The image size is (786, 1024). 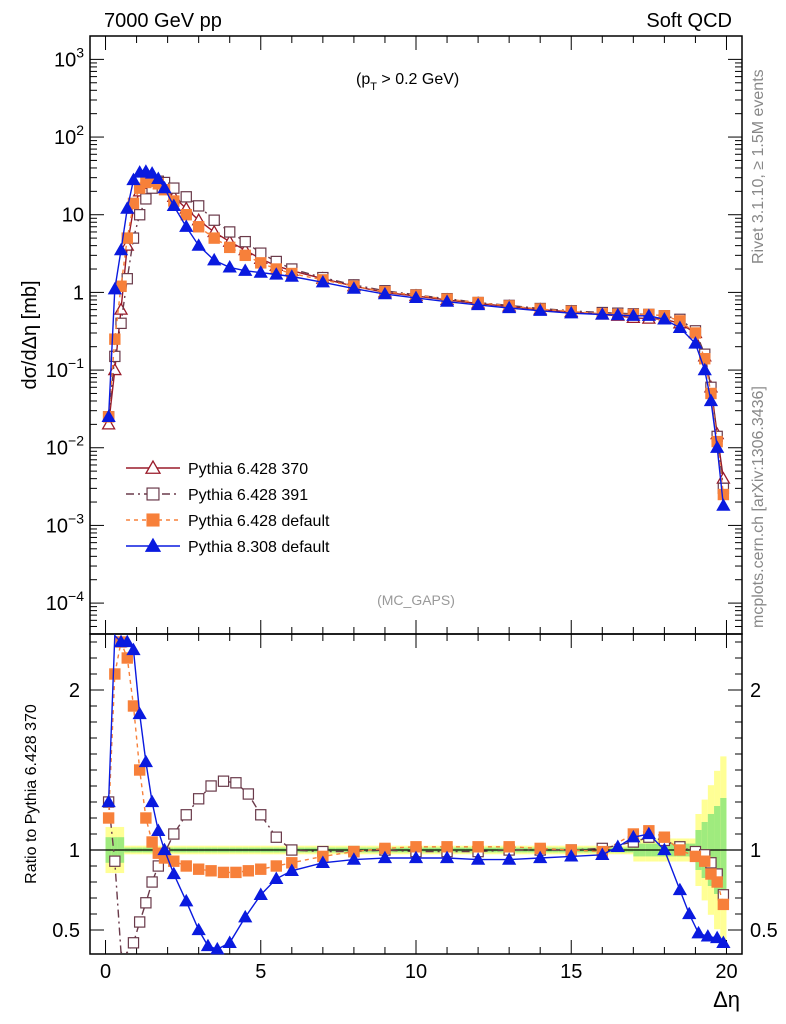 I want to click on ratio-y-tick-label-right: 0.5, so click(x=764, y=931).